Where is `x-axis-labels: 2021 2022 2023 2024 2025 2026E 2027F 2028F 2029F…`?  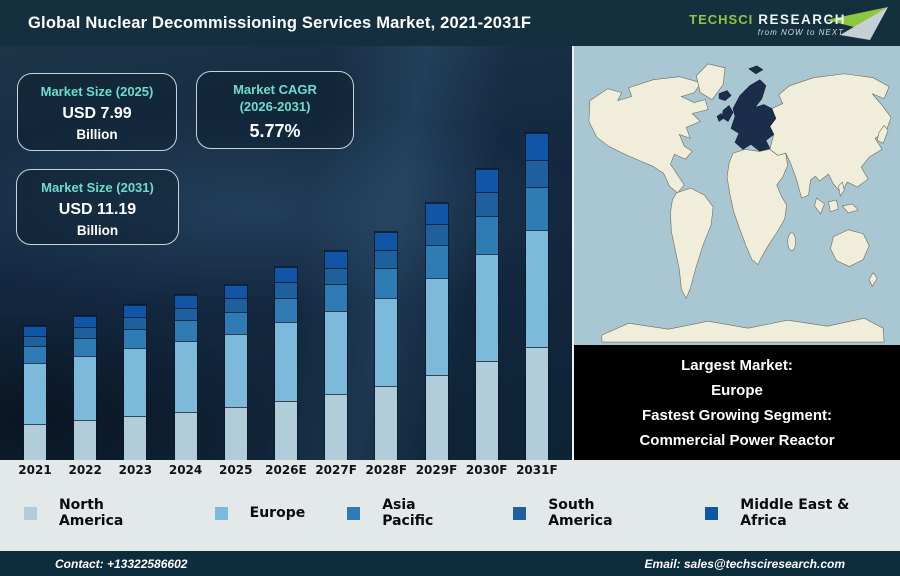 x-axis-labels: 2021 2022 2023 2024 2025 2026E 2027F 2028F 2029F… is located at coordinates (286, 470).